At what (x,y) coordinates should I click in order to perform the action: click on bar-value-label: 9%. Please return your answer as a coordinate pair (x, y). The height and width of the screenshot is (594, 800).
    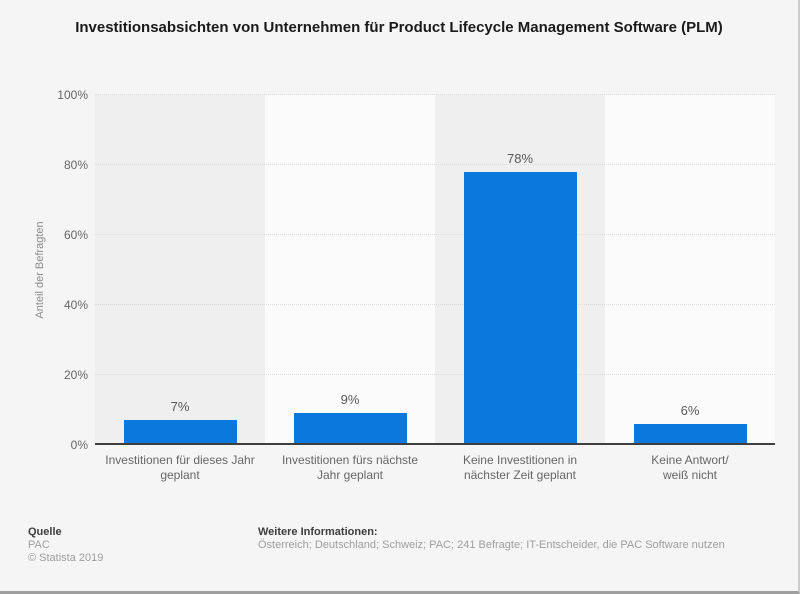
    Looking at the image, I should click on (350, 399).